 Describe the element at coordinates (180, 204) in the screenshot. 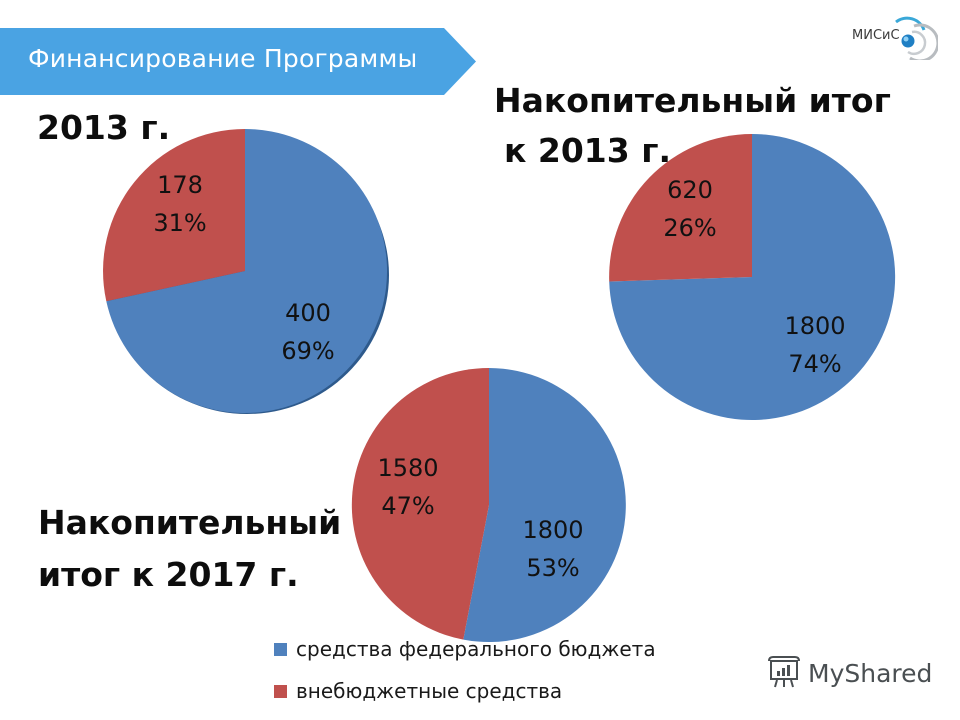

I see `pie1-red-label: 178 31%` at that location.